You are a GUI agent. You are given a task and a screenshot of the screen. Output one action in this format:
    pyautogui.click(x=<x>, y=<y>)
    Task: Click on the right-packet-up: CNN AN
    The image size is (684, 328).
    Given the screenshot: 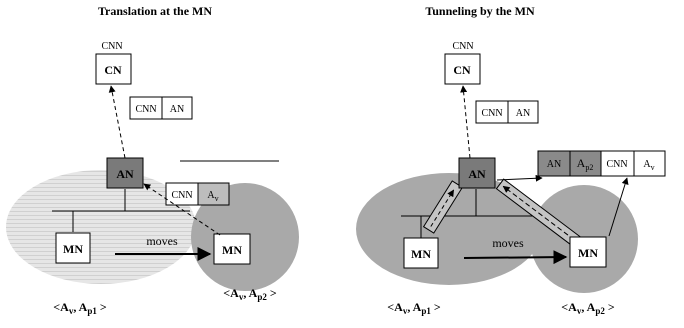 What is the action you would take?
    pyautogui.click(x=507, y=112)
    